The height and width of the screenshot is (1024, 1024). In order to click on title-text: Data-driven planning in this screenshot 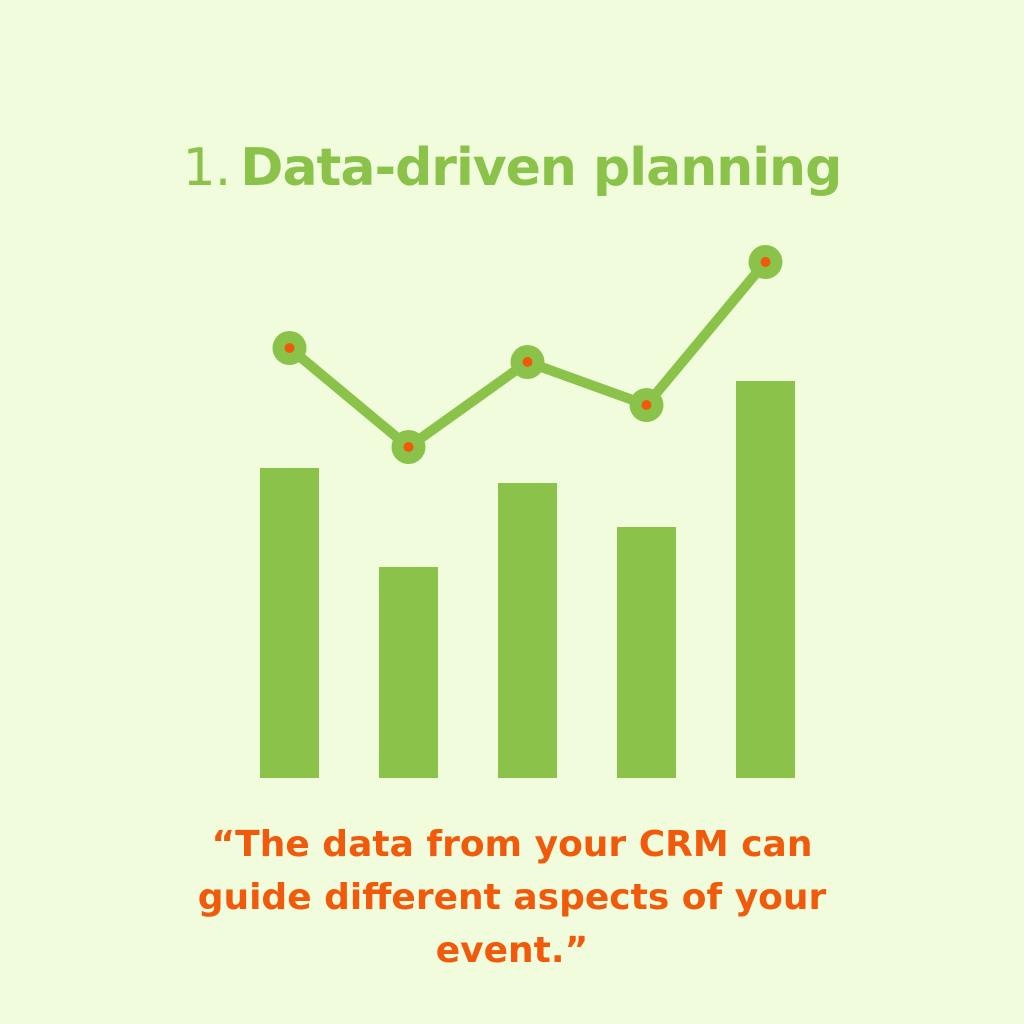, I will do `click(541, 168)`.